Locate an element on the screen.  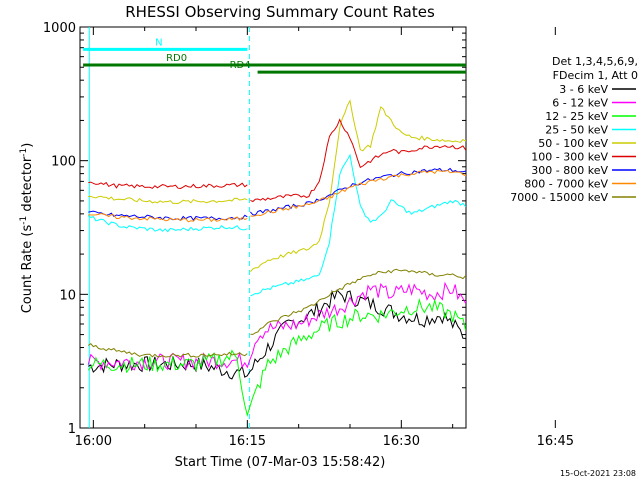
y-tick-label: 1 is located at coordinates (72, 429).